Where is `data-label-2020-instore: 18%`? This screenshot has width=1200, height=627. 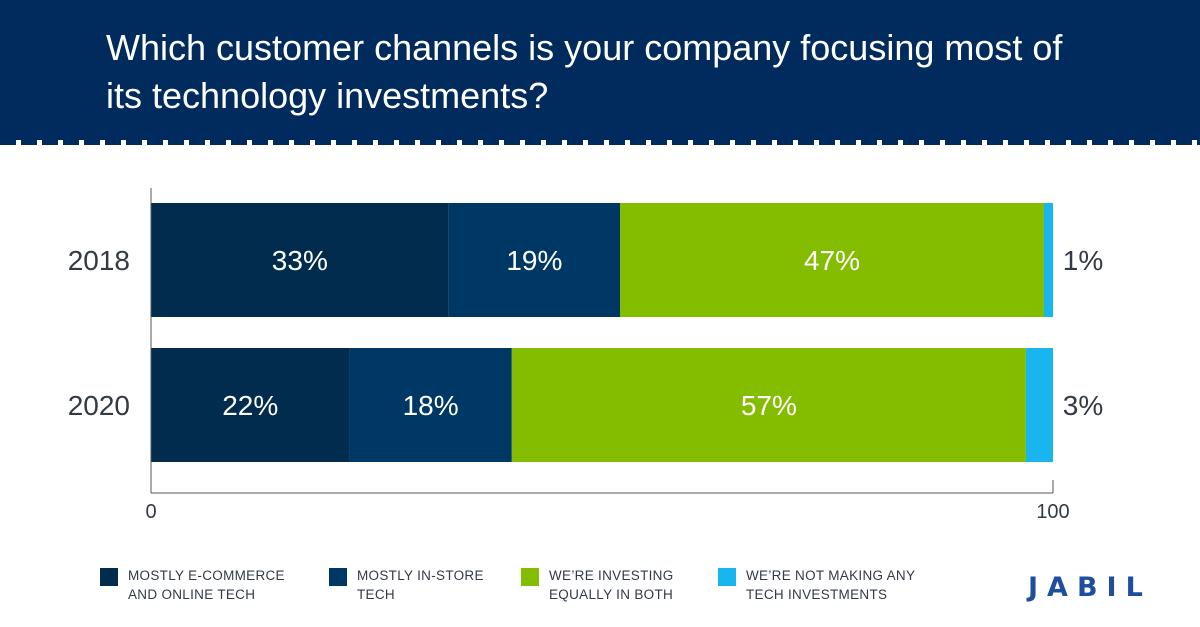 data-label-2020-instore: 18% is located at coordinates (431, 405).